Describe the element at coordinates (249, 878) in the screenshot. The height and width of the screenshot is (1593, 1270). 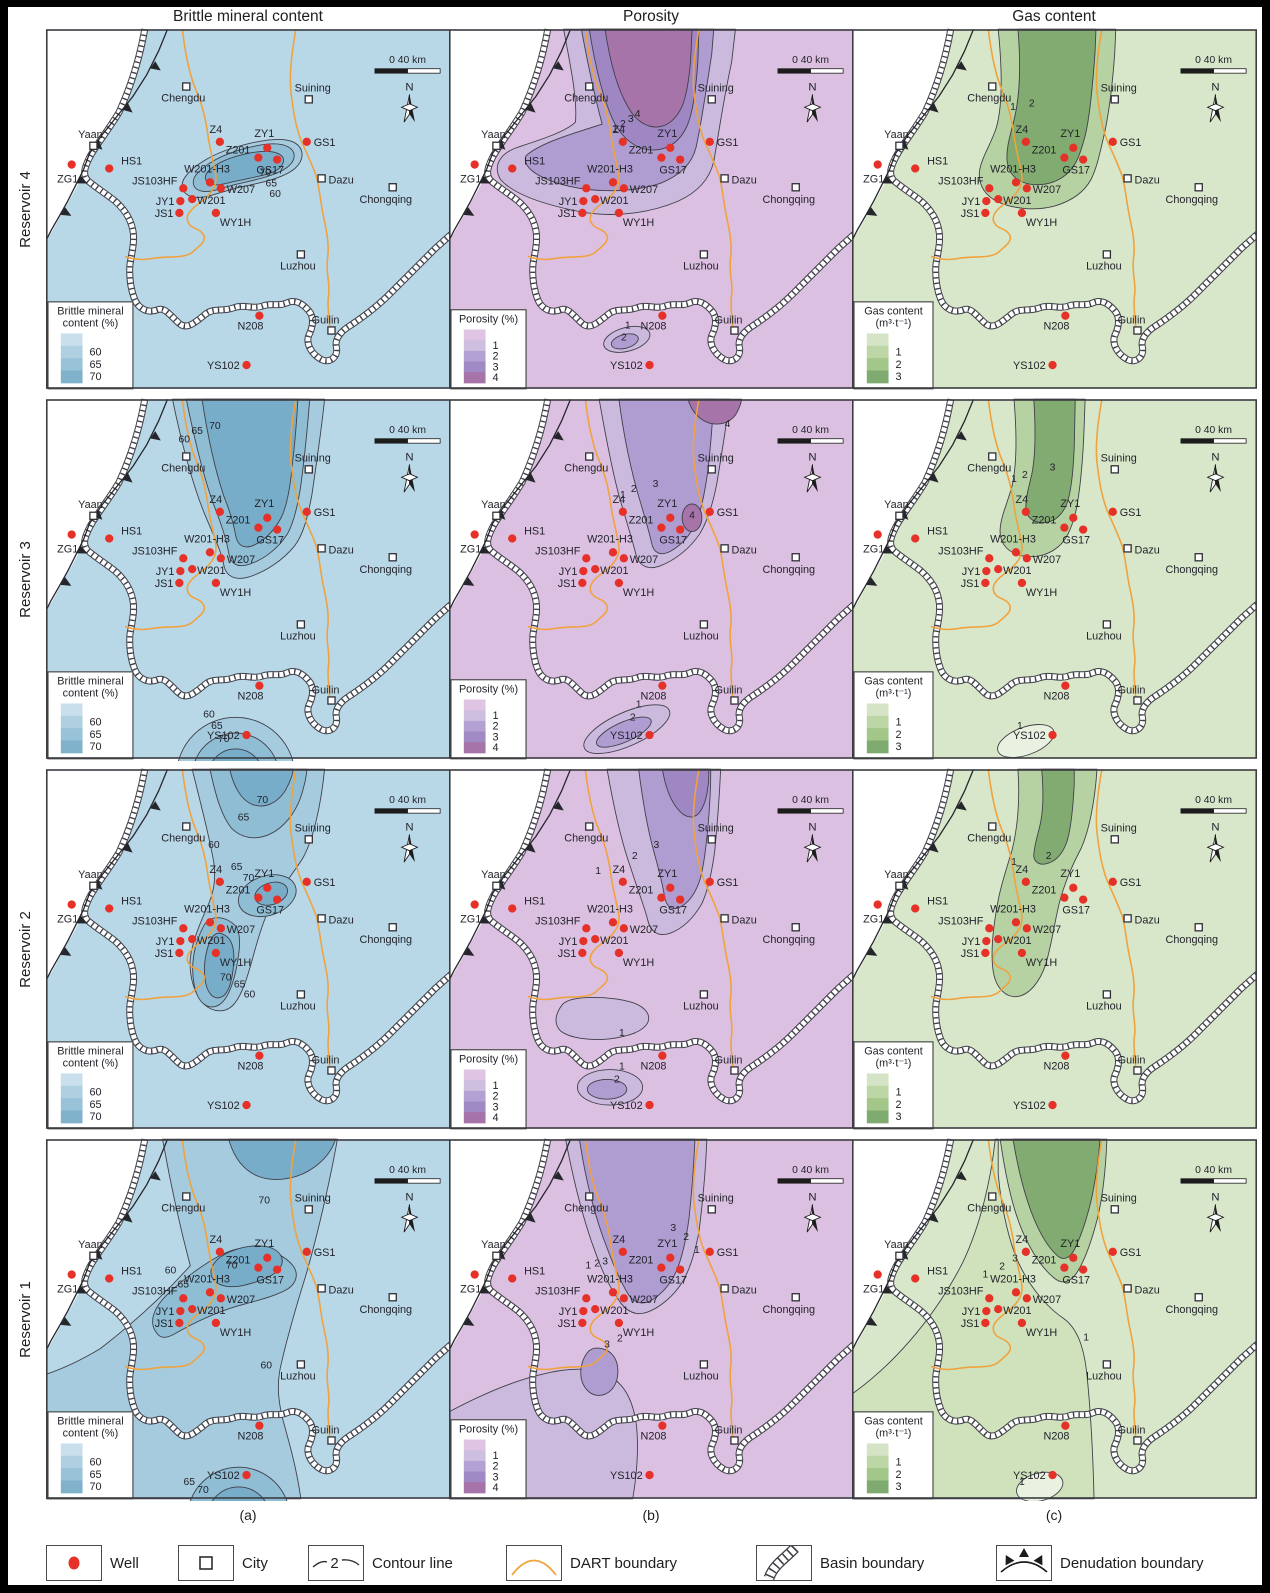
I see `contour-label: 70` at that location.